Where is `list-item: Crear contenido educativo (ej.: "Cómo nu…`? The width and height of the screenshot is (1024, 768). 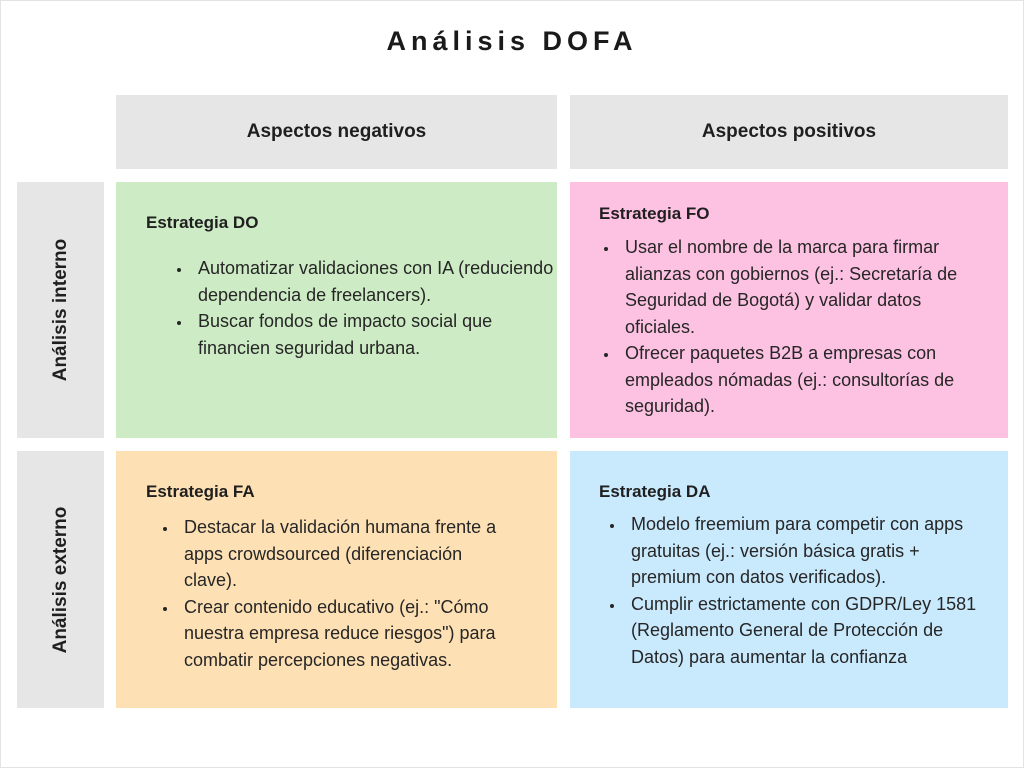 list-item: Crear contenido educativo (ej.: "Cómo nu… is located at coordinates (338, 634).